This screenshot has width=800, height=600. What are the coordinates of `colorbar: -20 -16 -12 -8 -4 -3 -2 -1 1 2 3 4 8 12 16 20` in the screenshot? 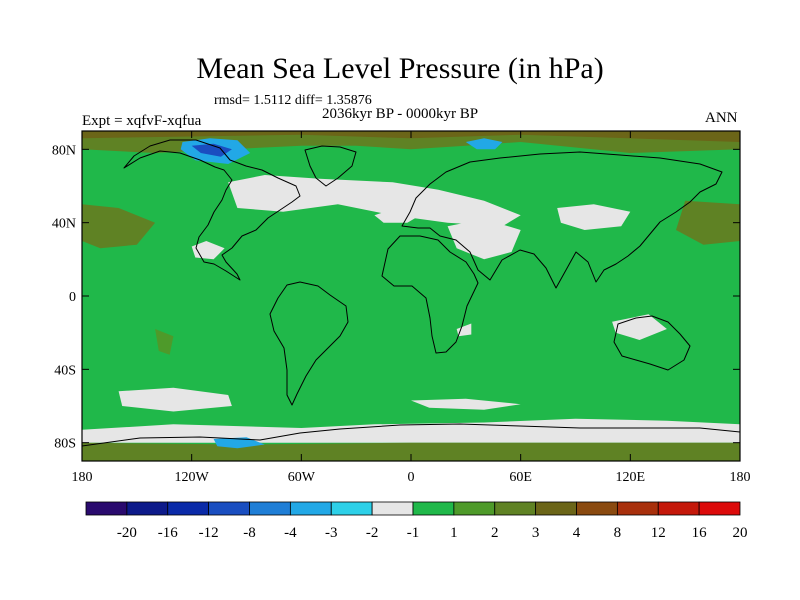 It's located at (416, 521).